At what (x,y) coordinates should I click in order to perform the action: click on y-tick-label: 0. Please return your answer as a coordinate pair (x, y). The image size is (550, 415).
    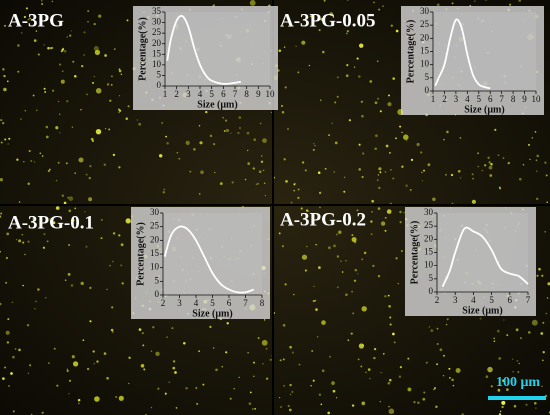
    Looking at the image, I should click on (431, 291).